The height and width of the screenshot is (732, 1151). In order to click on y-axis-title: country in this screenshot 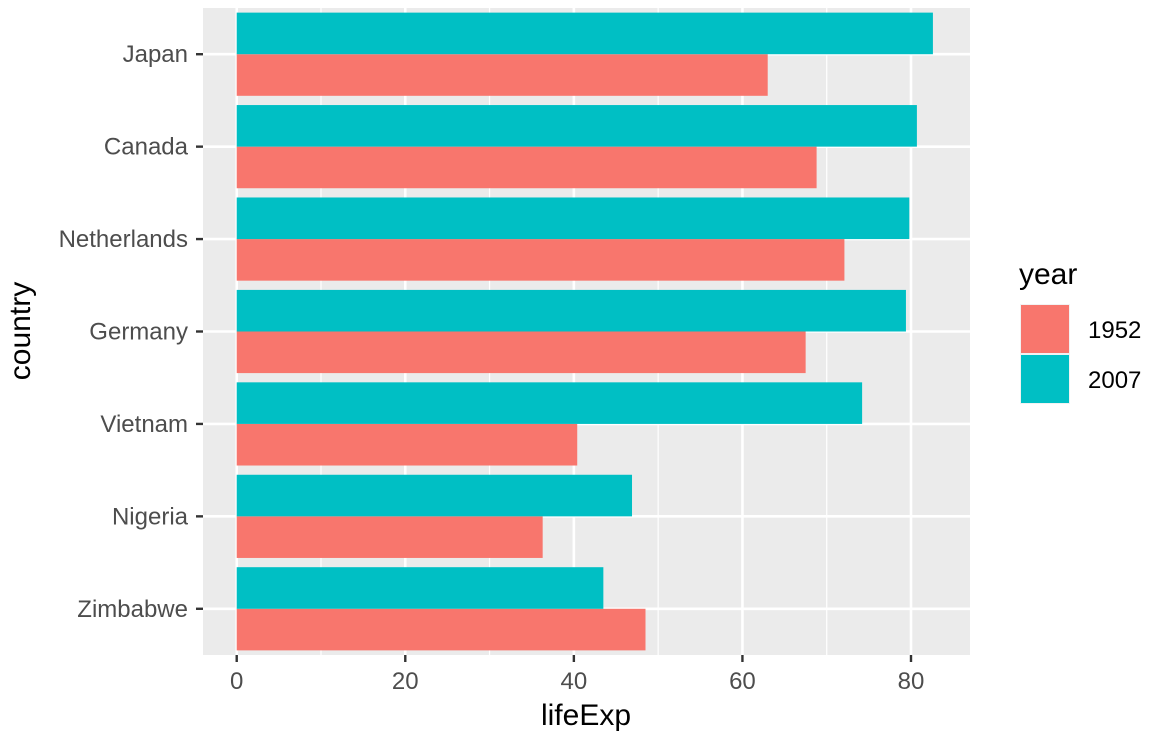, I will do `click(20, 331)`.